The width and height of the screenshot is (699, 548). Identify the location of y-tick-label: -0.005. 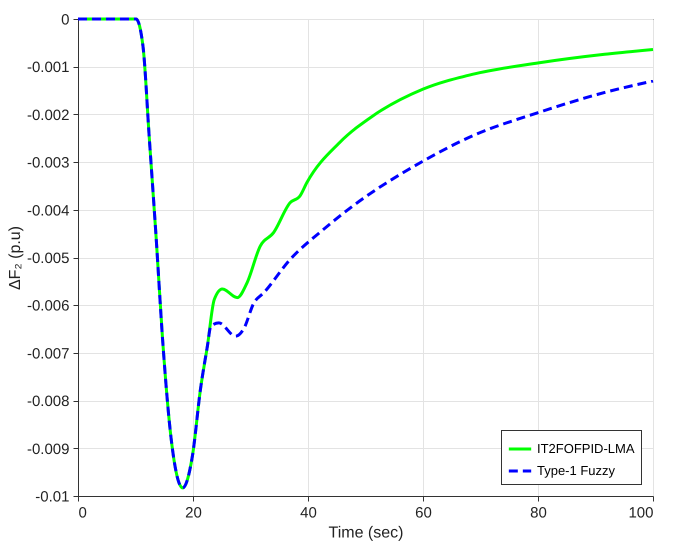
(48, 258).